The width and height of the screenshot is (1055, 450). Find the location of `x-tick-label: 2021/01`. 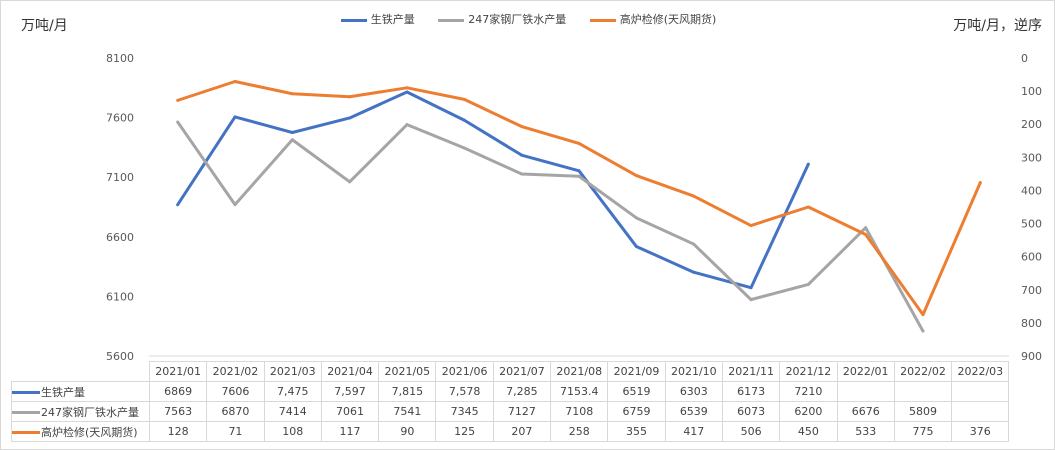

x-tick-label: 2021/01 is located at coordinates (178, 371).